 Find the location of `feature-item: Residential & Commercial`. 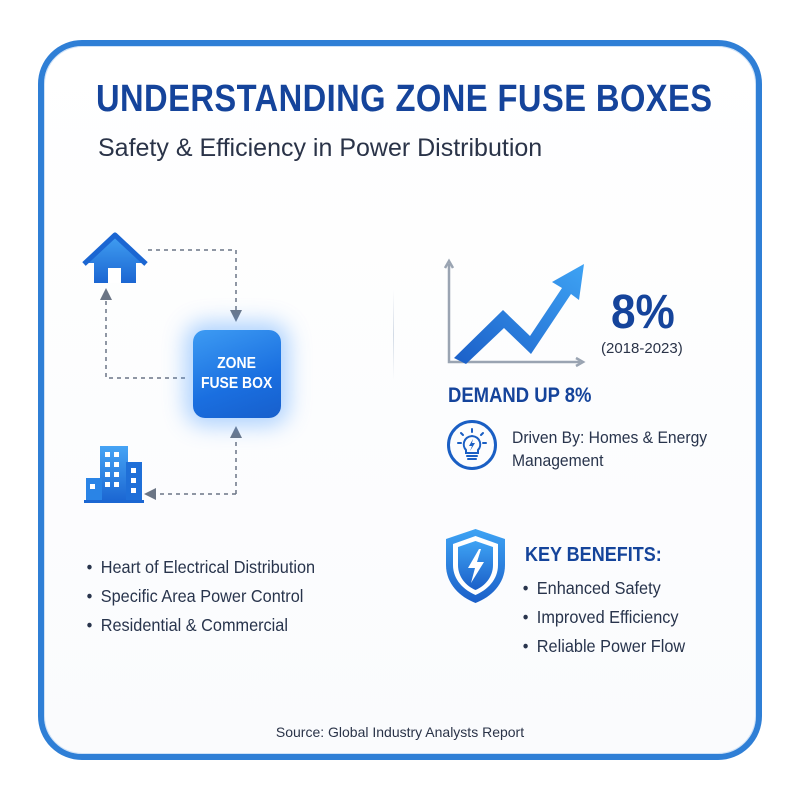

feature-item: Residential & Commercial is located at coordinates (198, 625).